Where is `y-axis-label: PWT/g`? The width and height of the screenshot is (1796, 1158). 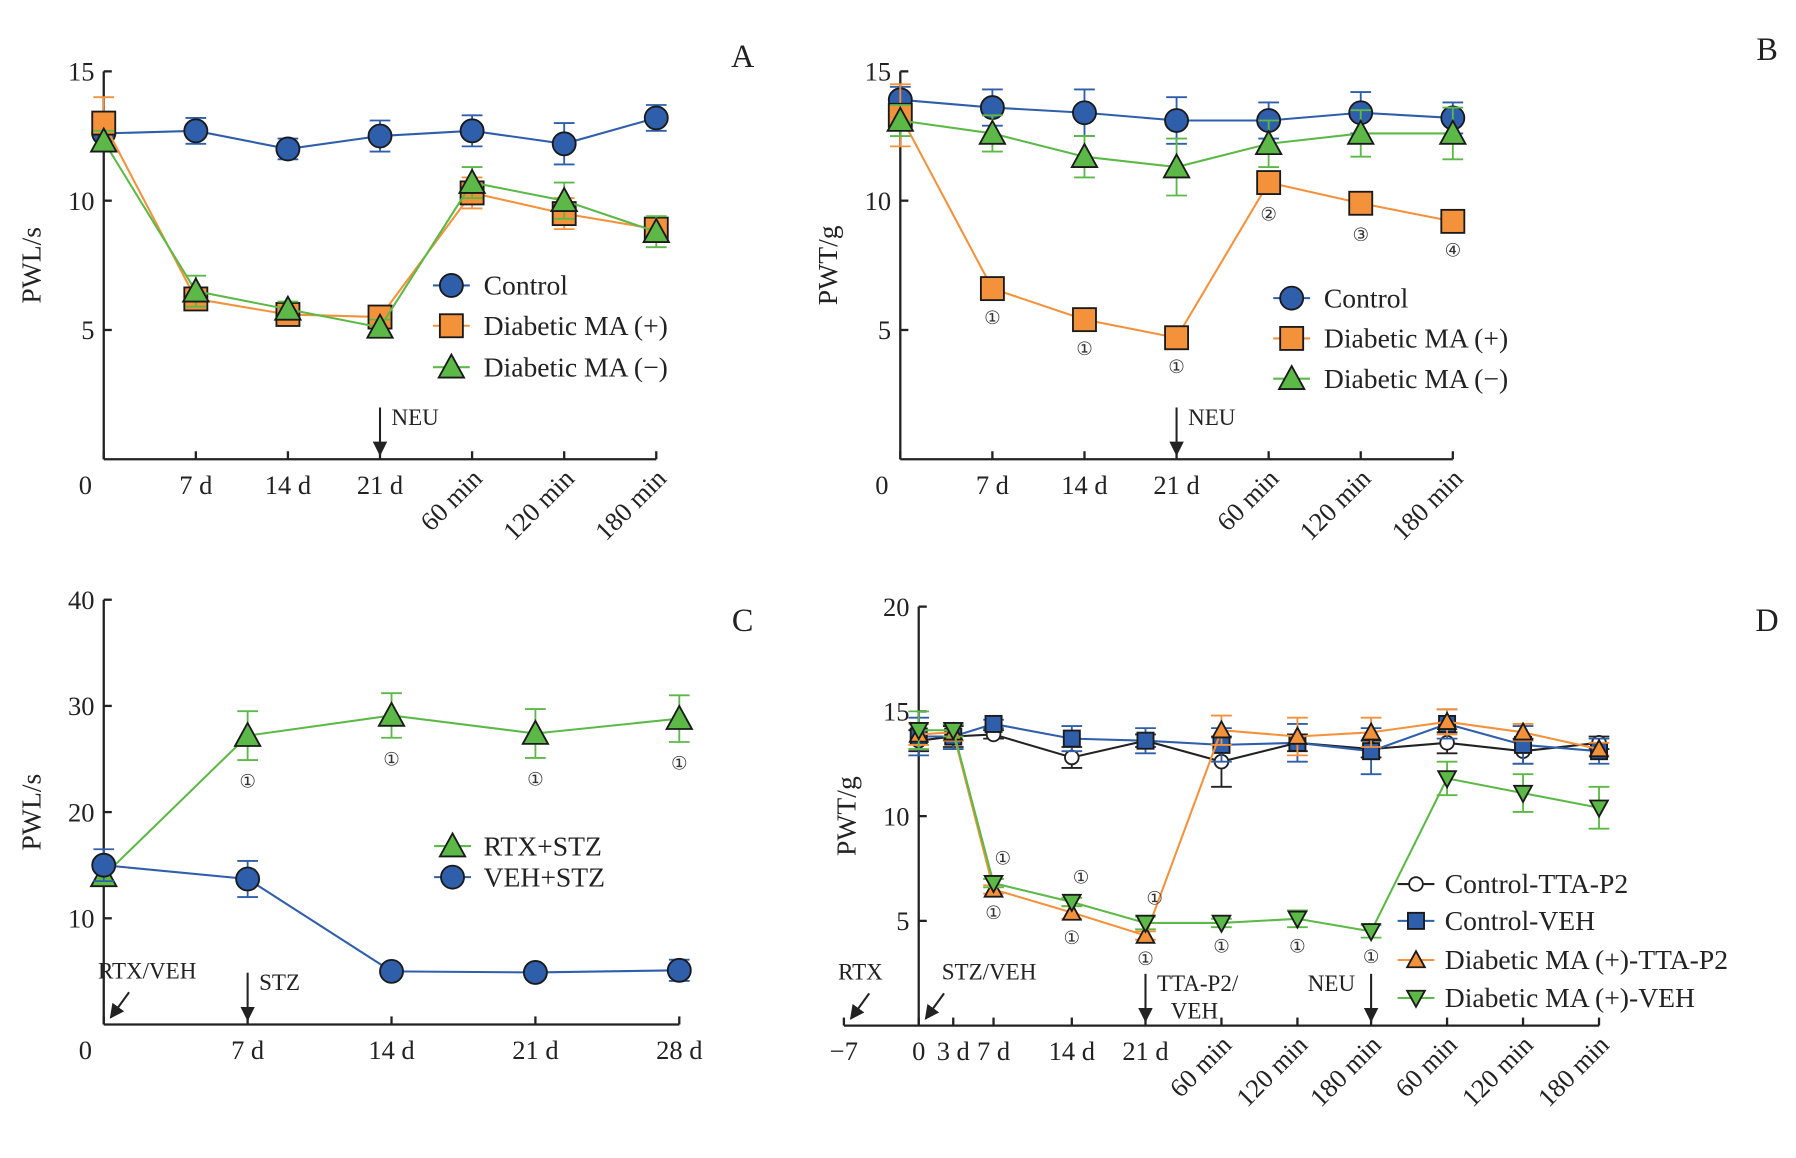 y-axis-label: PWT/g is located at coordinates (845, 816).